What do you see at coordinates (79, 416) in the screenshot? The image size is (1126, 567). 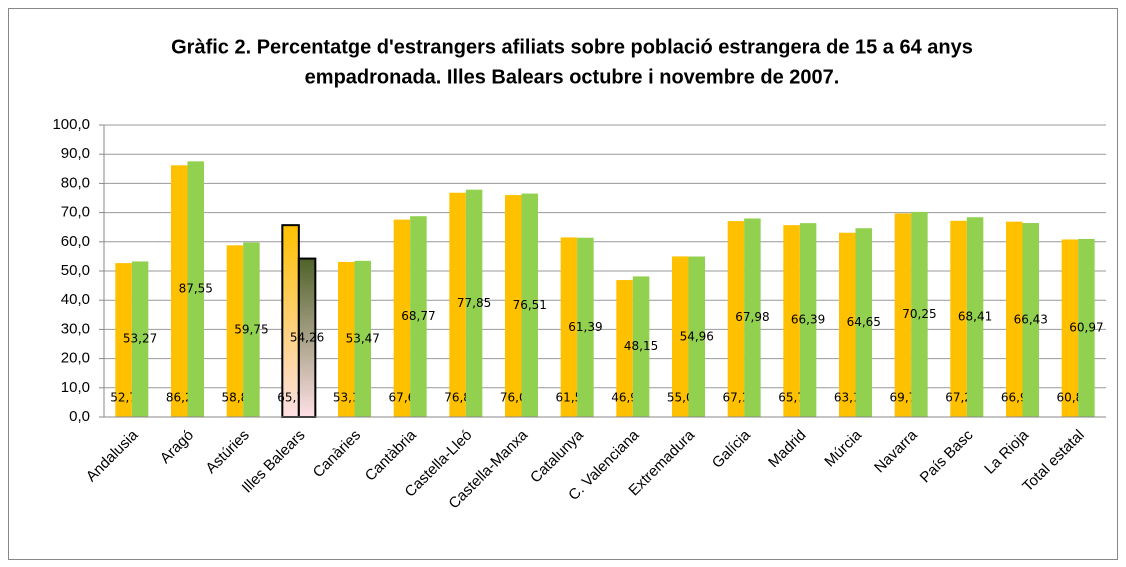 I see `y-tick-label: 0,0` at bounding box center [79, 416].